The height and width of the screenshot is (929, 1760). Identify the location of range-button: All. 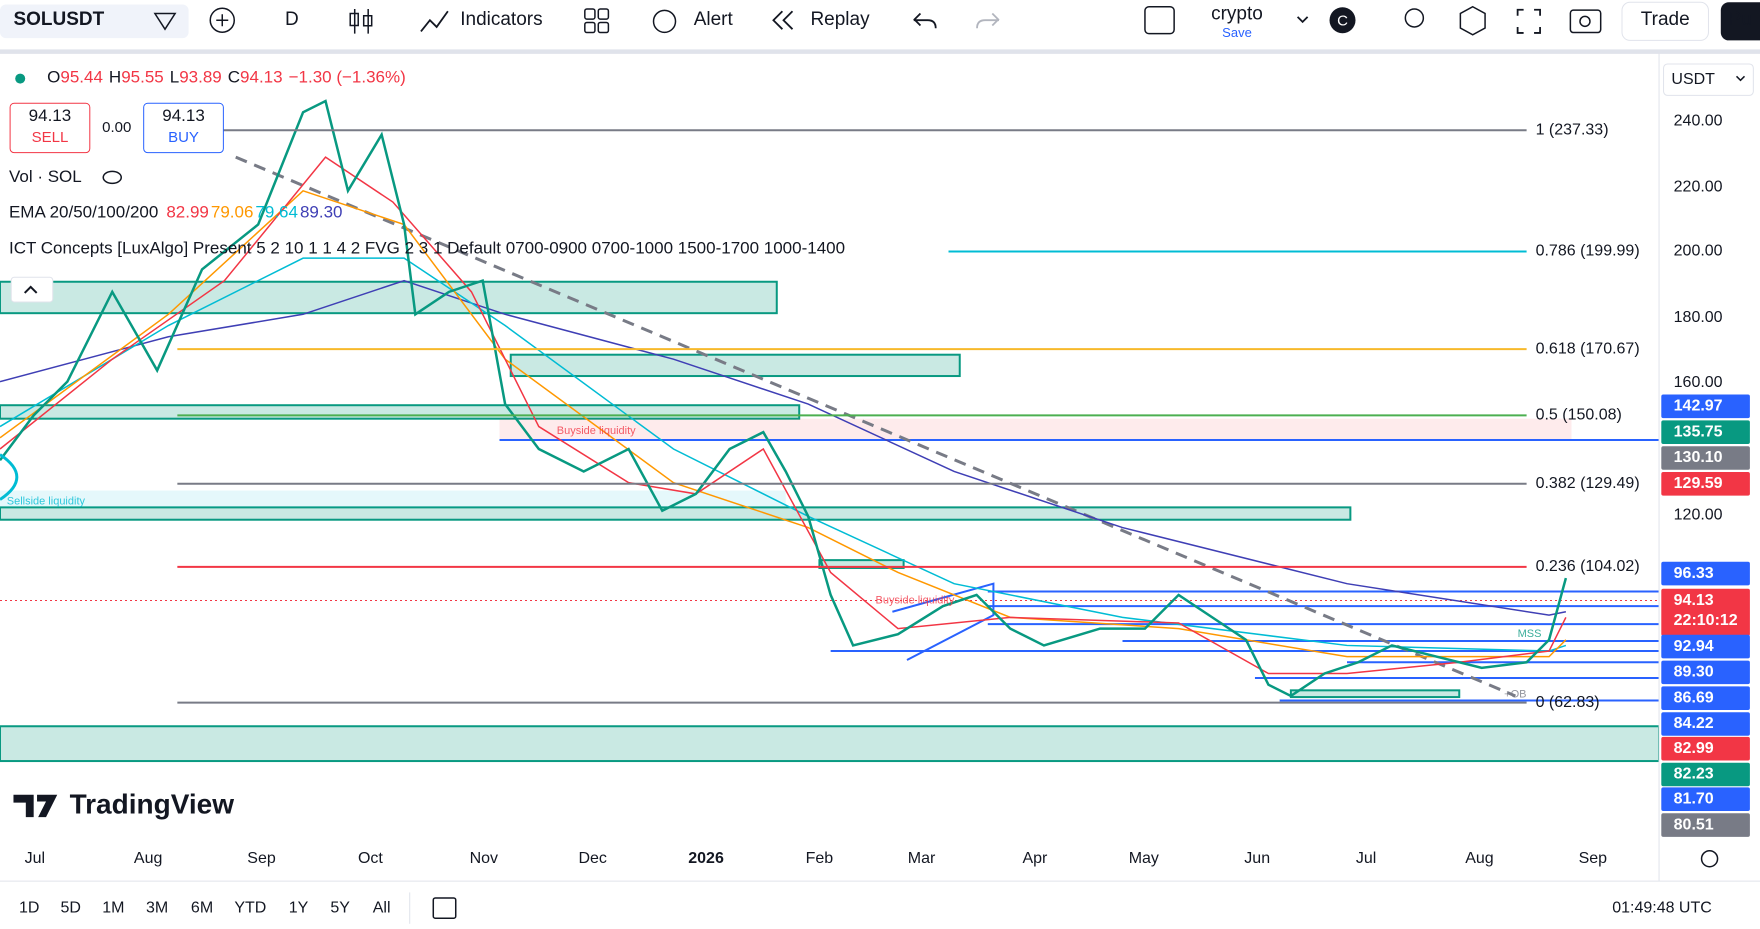
(382, 907).